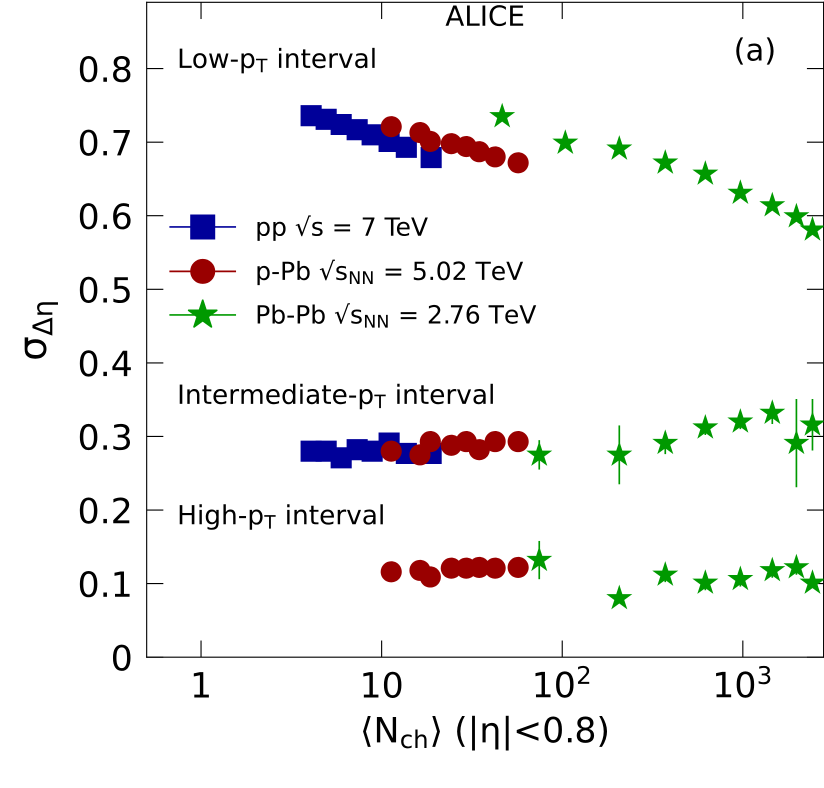 Image resolution: width=824 pixels, height=788 pixels. Describe the element at coordinates (105, 437) in the screenshot. I see `y-tick-label: 0.3` at that location.